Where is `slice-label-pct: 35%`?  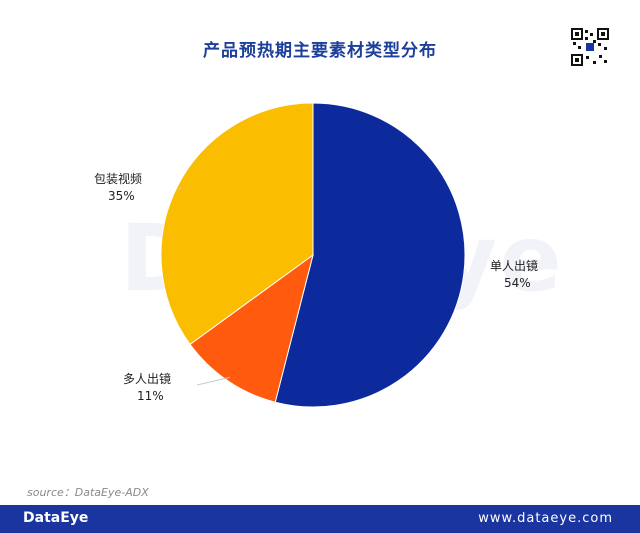 slice-label-pct: 35% is located at coordinates (121, 196).